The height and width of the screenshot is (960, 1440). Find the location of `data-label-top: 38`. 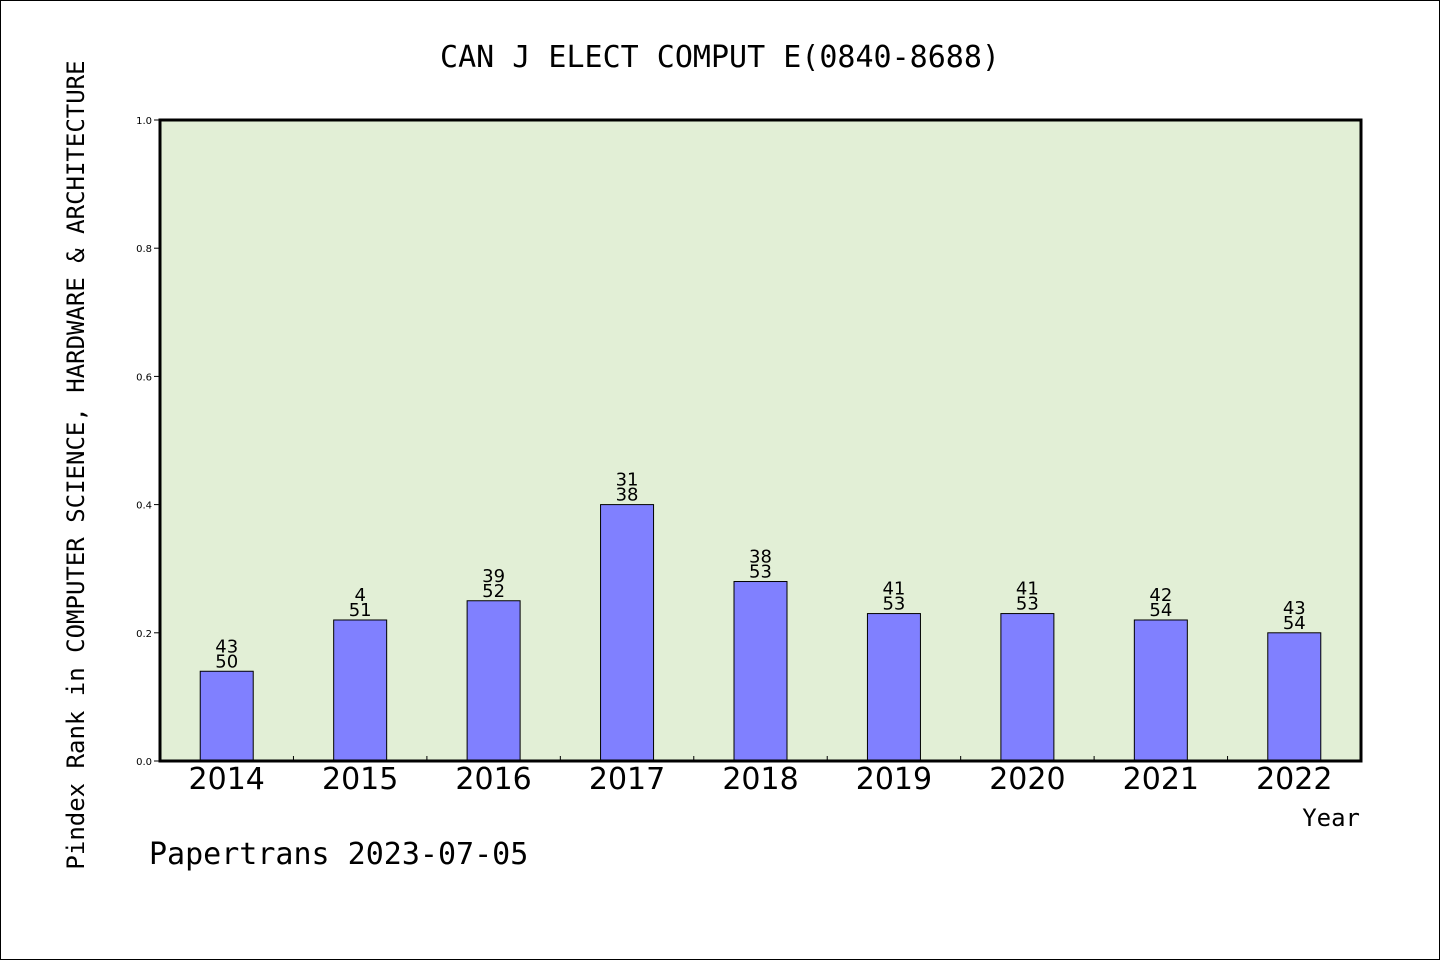

data-label-top: 38 is located at coordinates (760, 557).